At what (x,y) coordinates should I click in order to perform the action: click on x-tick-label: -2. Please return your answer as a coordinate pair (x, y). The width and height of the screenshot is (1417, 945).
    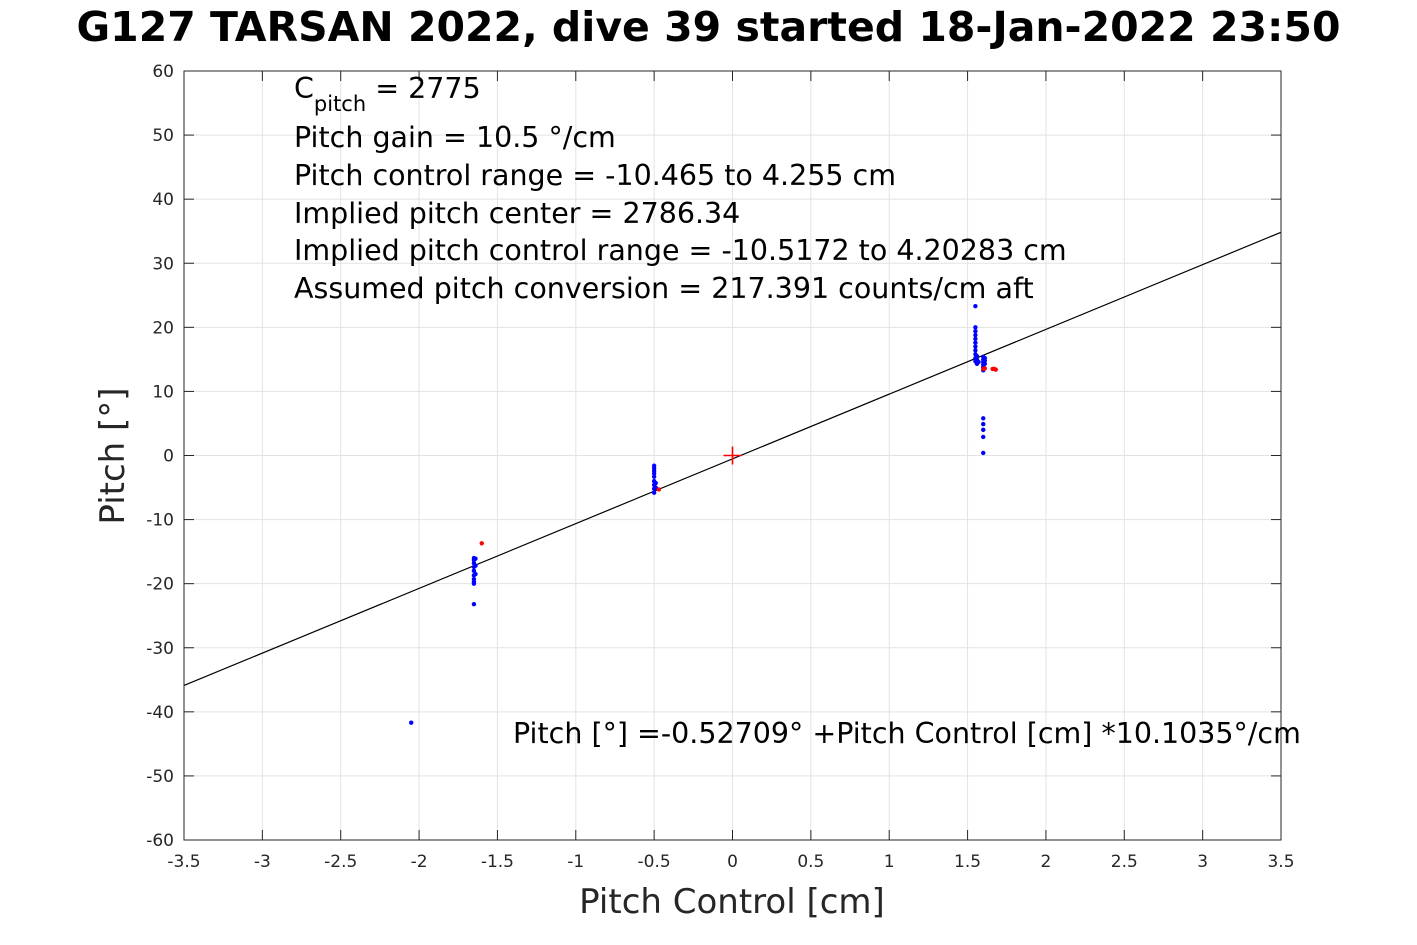
    Looking at the image, I should click on (419, 862).